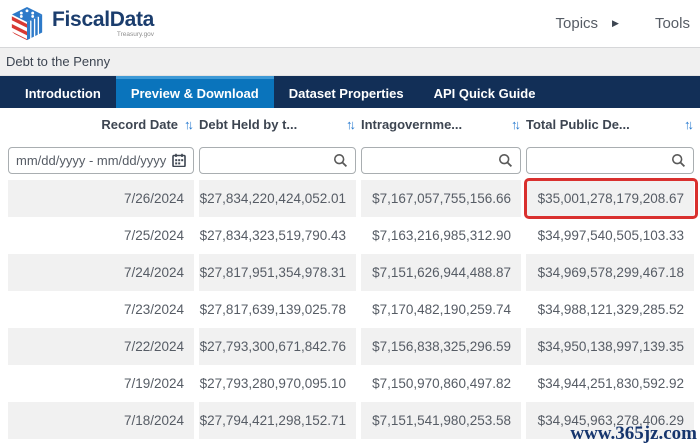 This screenshot has height=447, width=700. Describe the element at coordinates (27, 24) in the screenshot. I see `fiscaldata-cube-icon` at that location.